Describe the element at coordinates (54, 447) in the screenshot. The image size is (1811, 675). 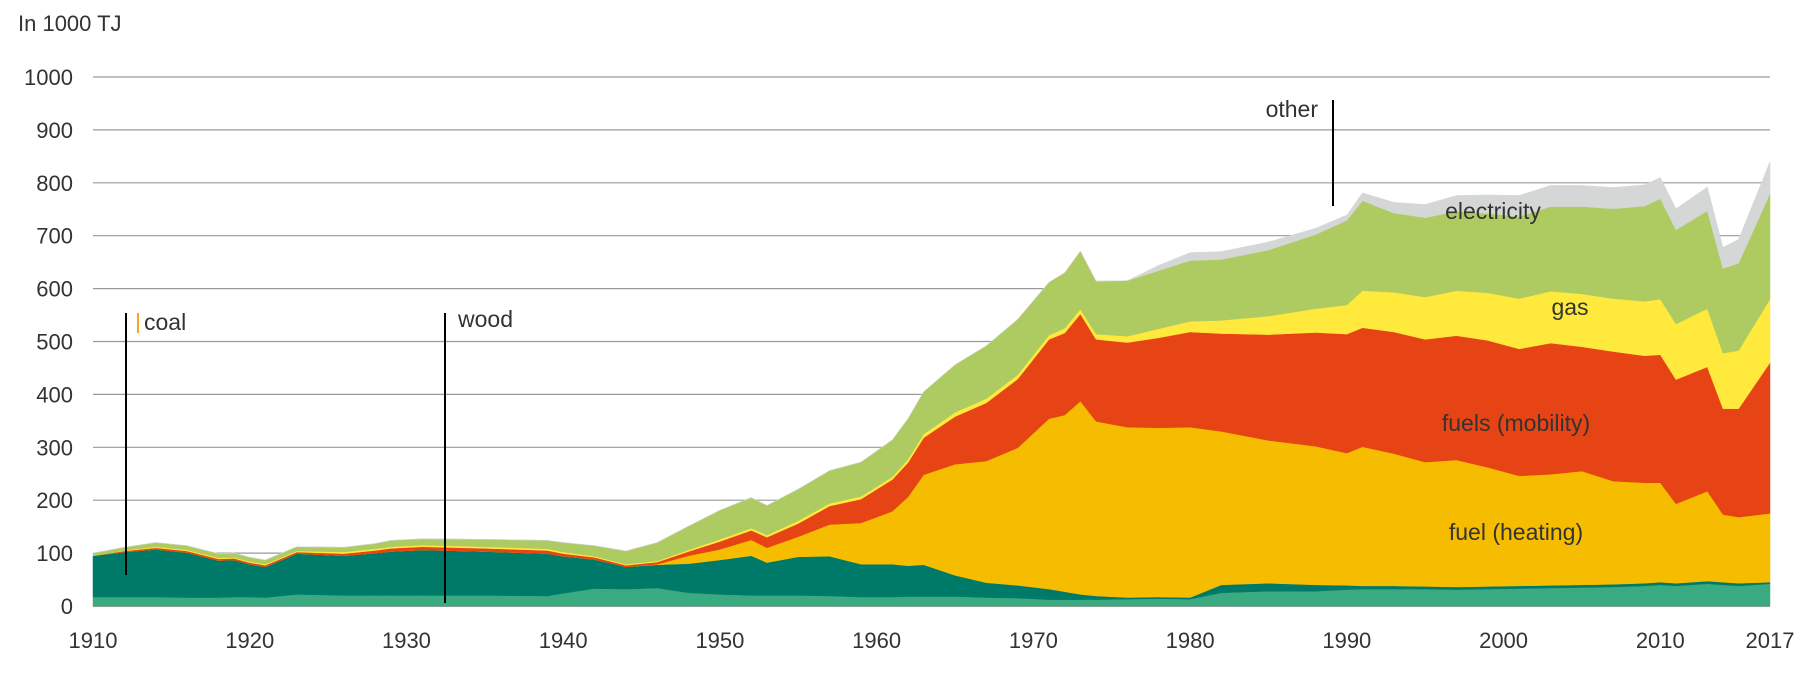
I see `y-tick-300: 300` at that location.